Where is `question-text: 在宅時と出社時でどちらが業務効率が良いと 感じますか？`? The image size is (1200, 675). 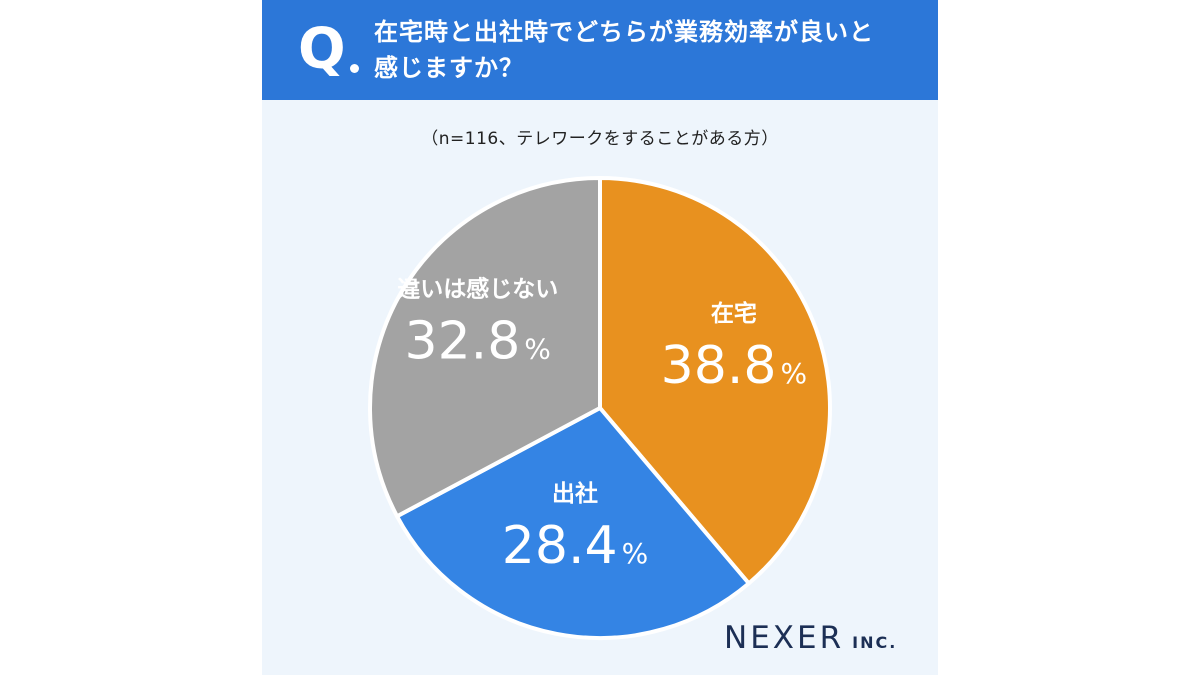
question-text: 在宅時と出社時でどちらが業務効率が良いと 感じますか？ is located at coordinates (644, 50).